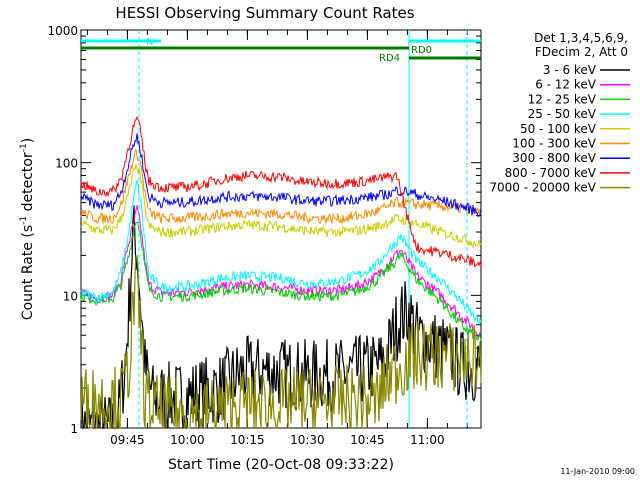 The width and height of the screenshot is (640, 480). What do you see at coordinates (62, 31) in the screenshot?
I see `y-tick-label-3: 1000` at bounding box center [62, 31].